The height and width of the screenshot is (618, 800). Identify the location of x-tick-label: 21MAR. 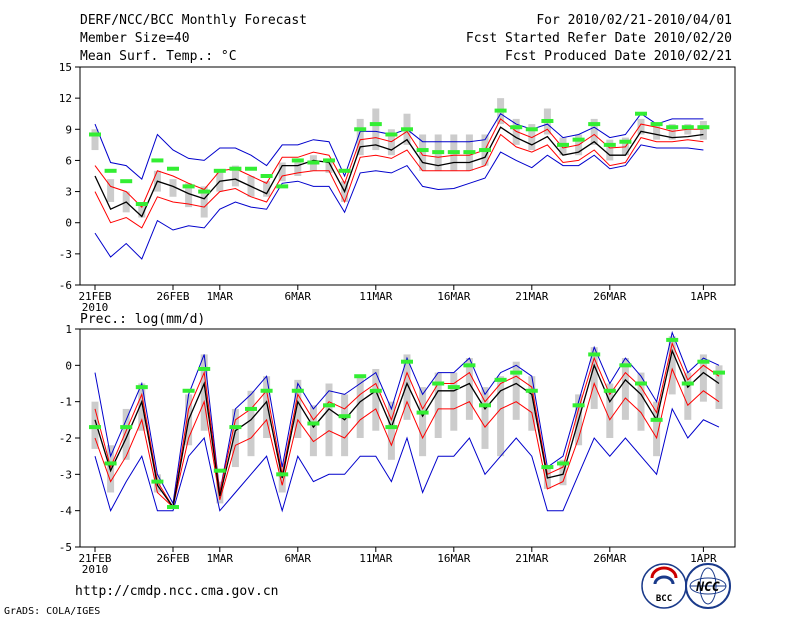
(531, 558).